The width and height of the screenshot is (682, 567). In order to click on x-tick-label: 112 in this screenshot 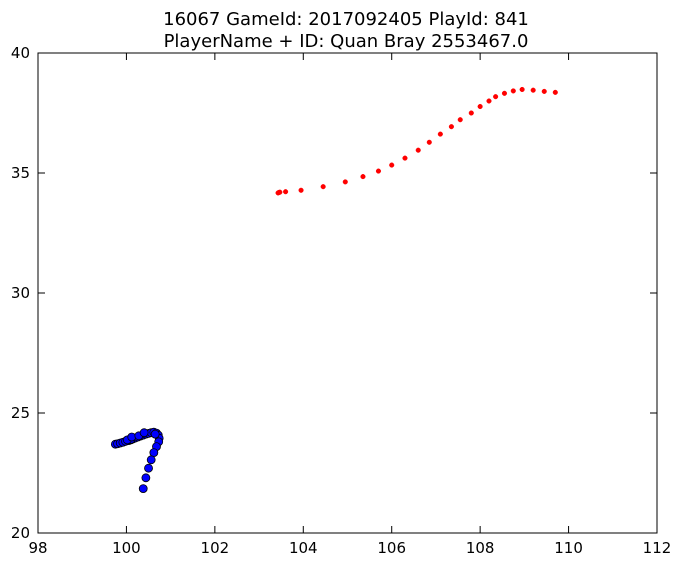, I will do `click(657, 548)`.